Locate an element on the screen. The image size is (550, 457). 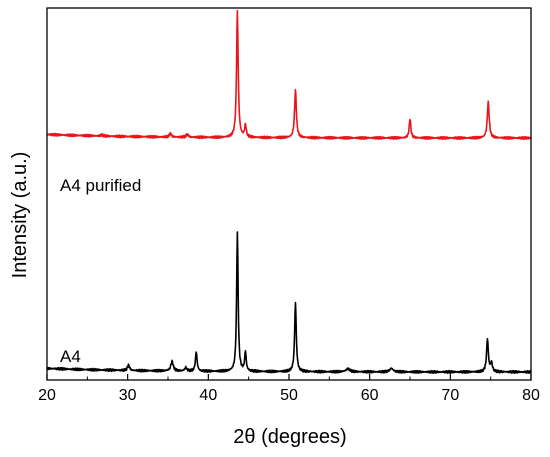
series-label-a4: A4 is located at coordinates (70, 356).